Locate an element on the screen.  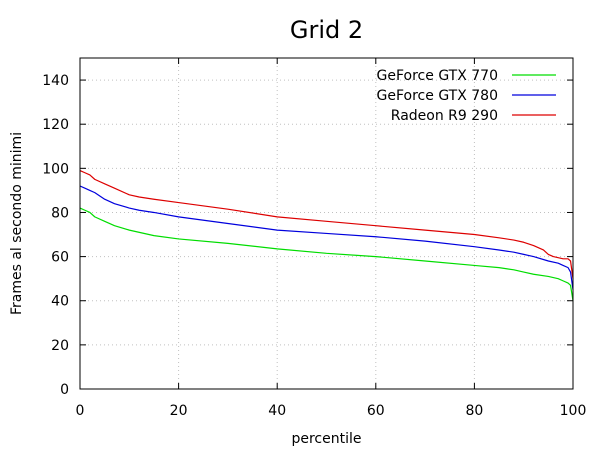
x-axis-title: percentile is located at coordinates (326, 439).